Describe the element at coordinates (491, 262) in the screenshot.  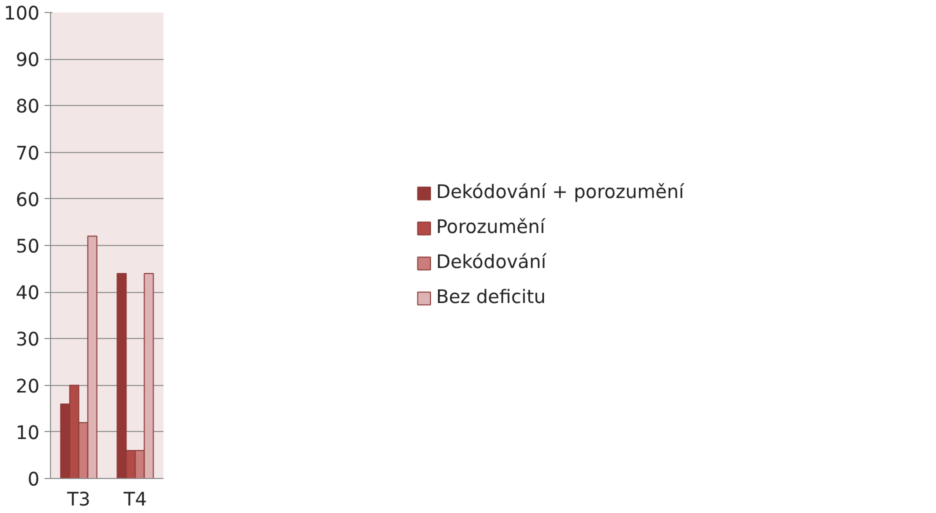
I see `legend-label: Dekódování` at that location.